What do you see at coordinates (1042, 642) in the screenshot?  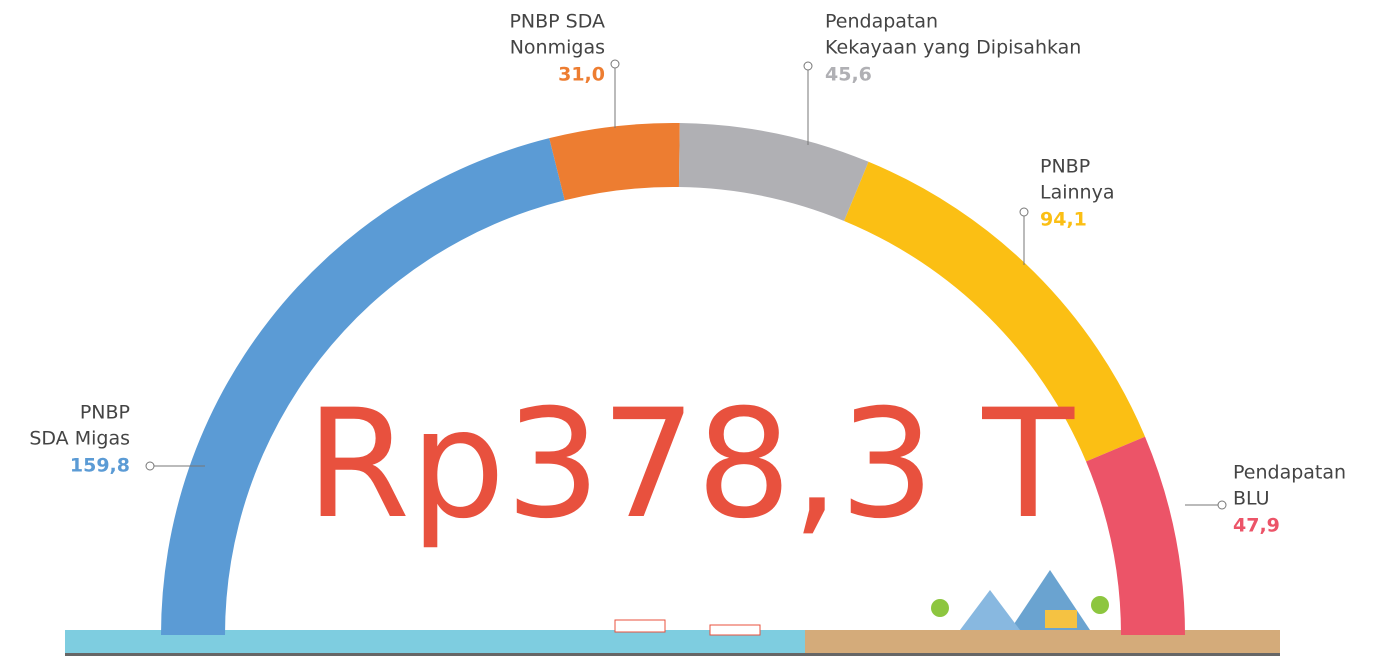 I see `land` at bounding box center [1042, 642].